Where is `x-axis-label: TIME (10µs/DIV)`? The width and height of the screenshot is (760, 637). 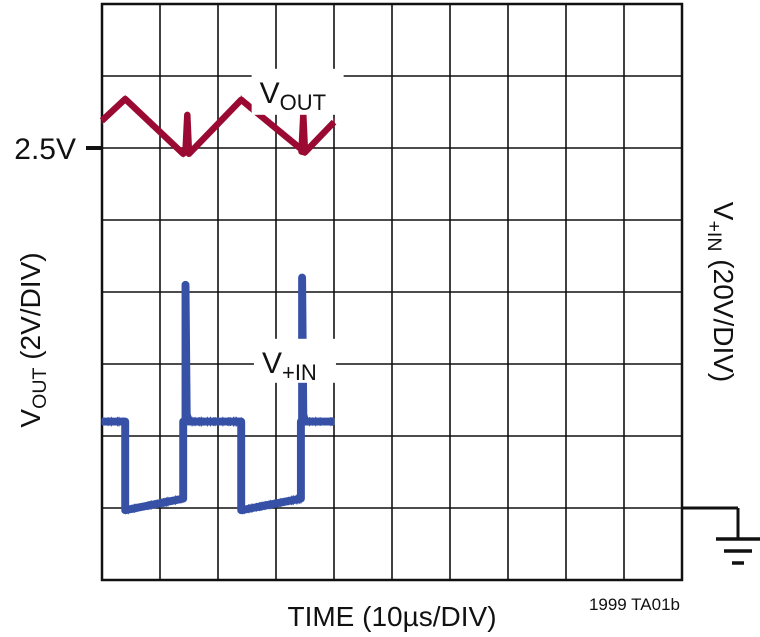
x-axis-label: TIME (10µs/DIV) is located at coordinates (391, 616).